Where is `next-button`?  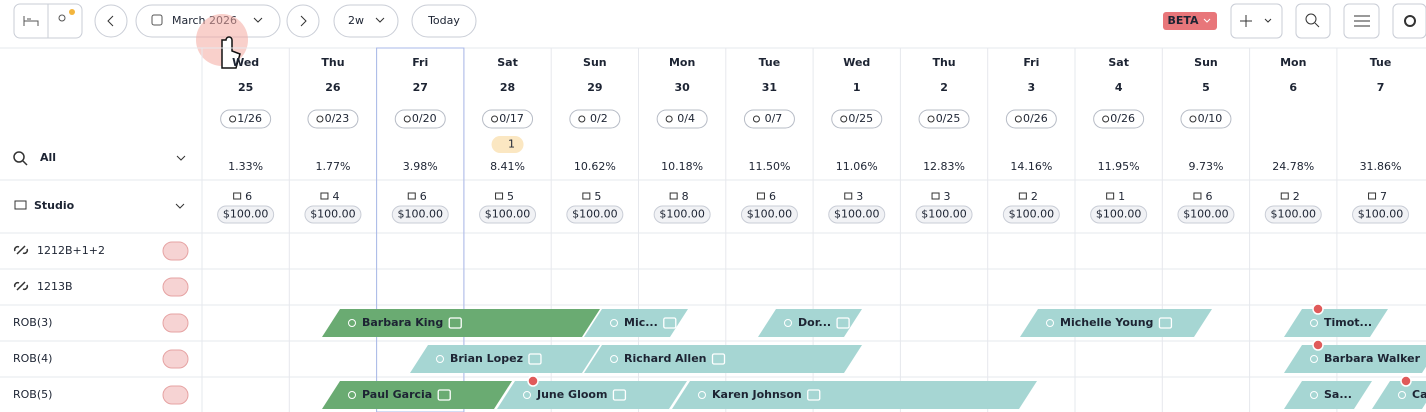
next-button is located at coordinates (303, 21).